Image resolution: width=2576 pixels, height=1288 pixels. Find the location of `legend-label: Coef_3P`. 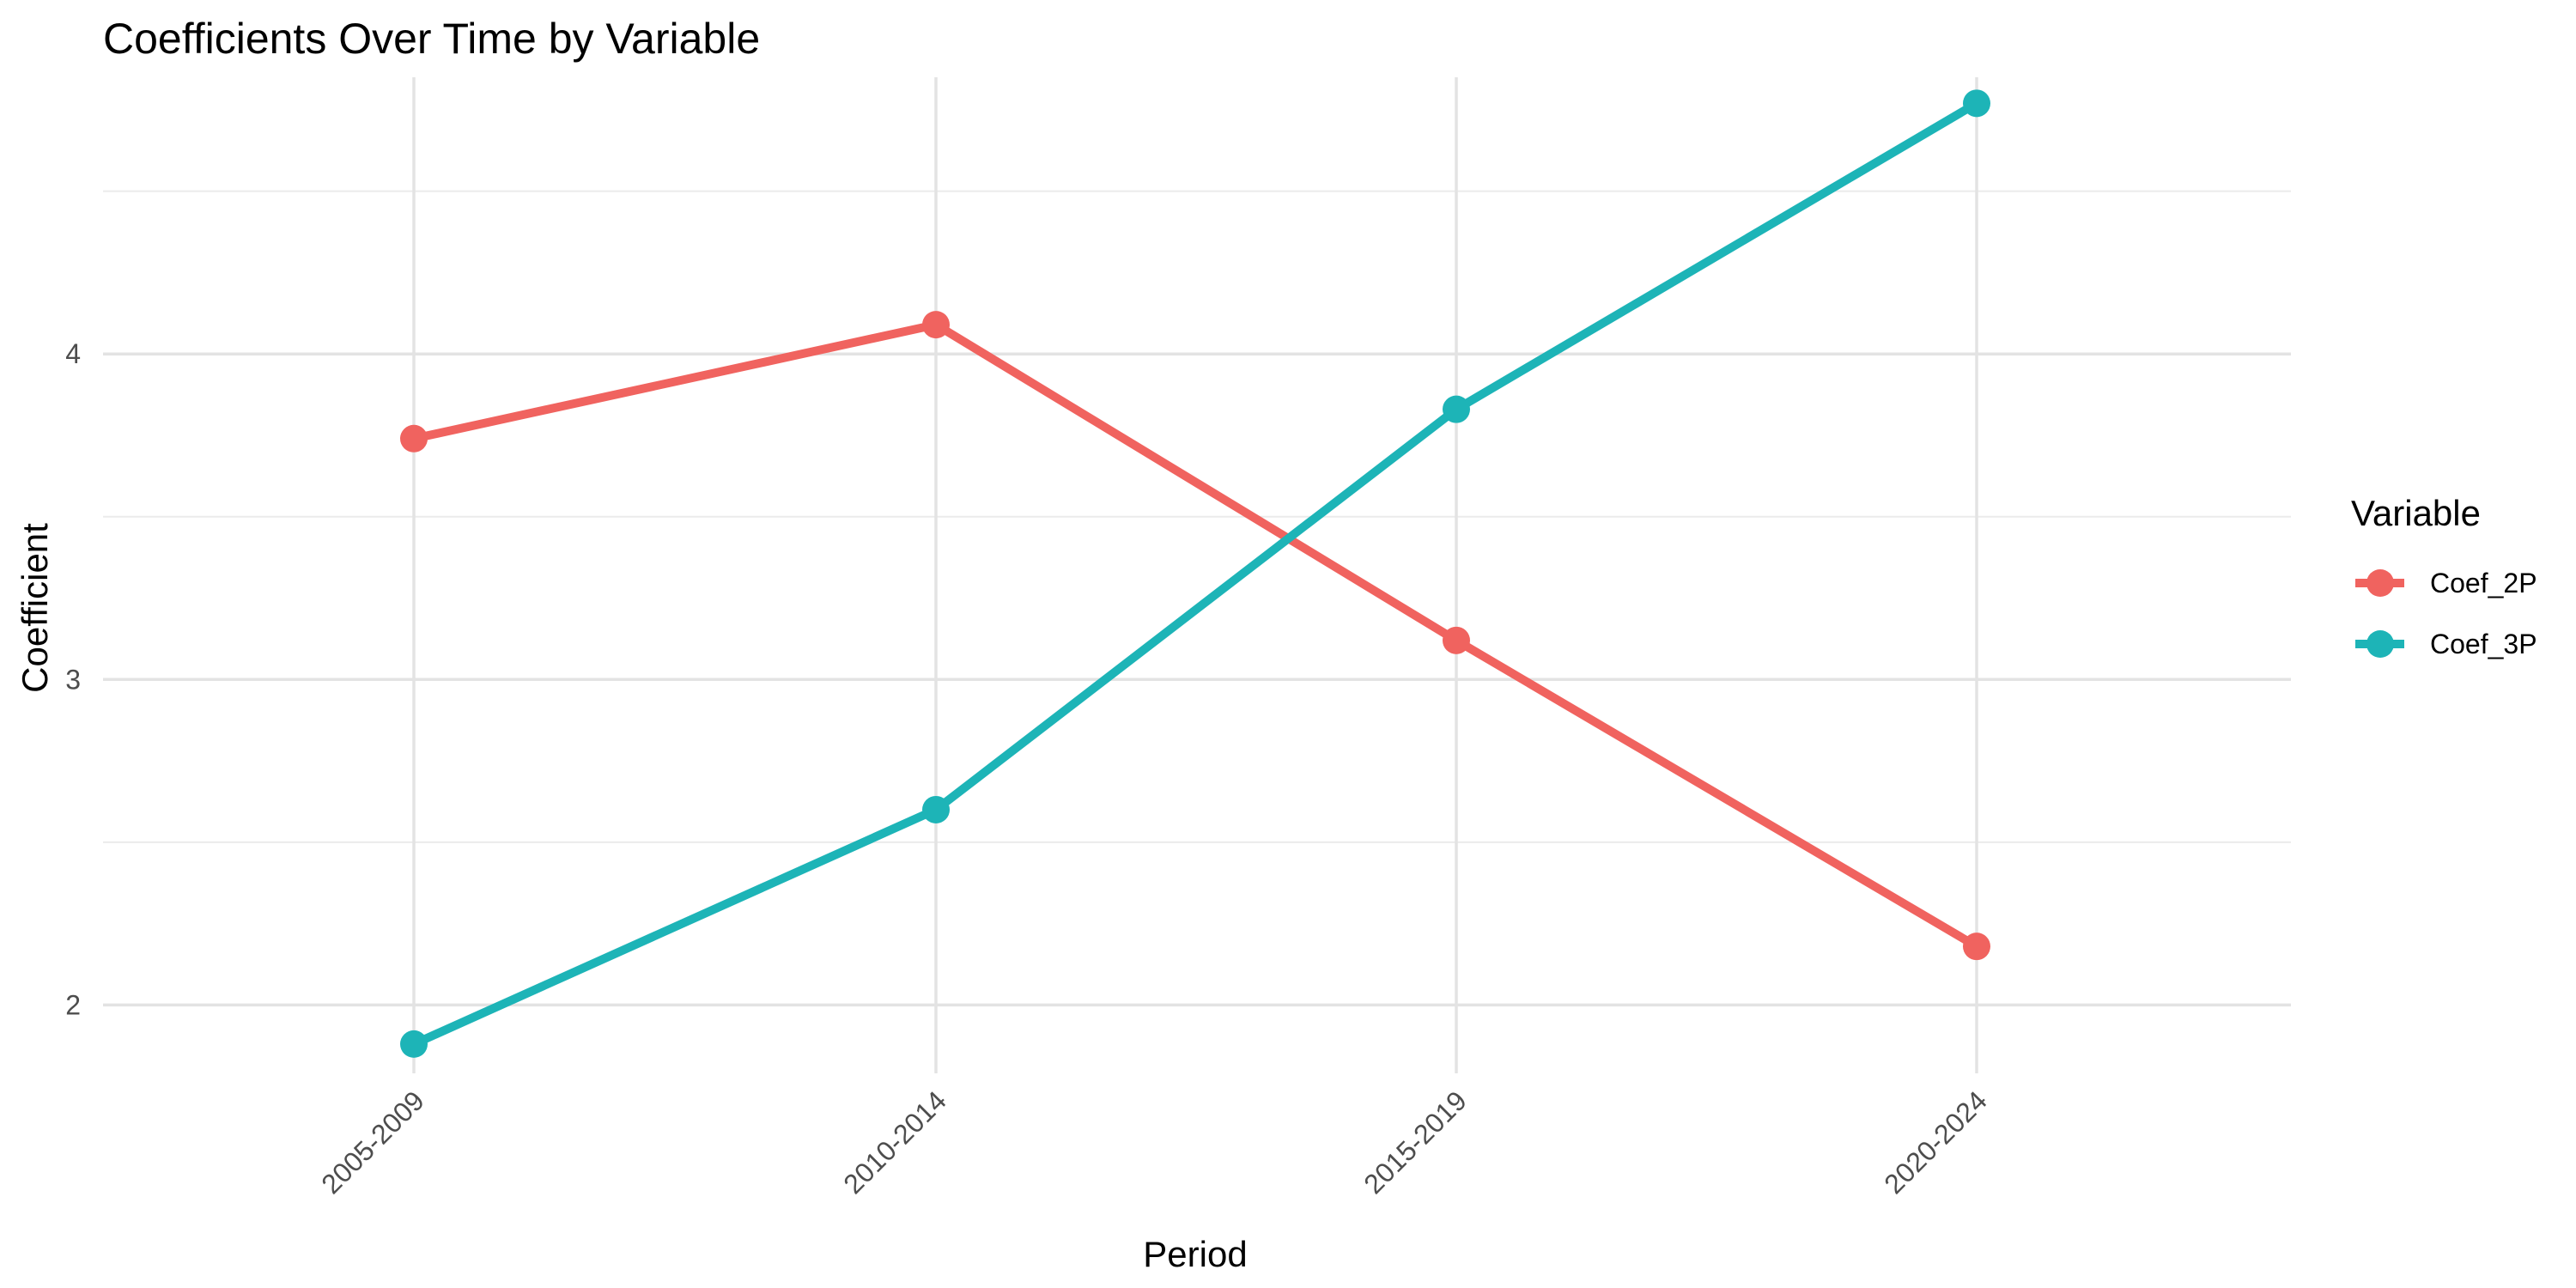

legend-label: Coef_3P is located at coordinates (2484, 644).